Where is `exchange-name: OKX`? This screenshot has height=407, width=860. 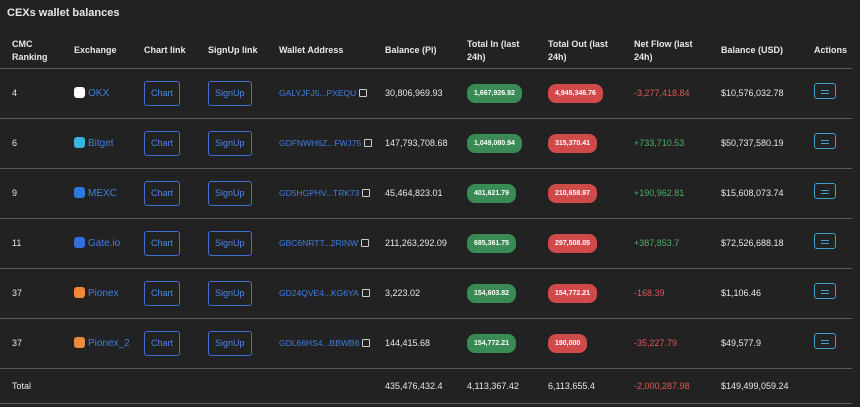
exchange-name: OKX is located at coordinates (99, 93).